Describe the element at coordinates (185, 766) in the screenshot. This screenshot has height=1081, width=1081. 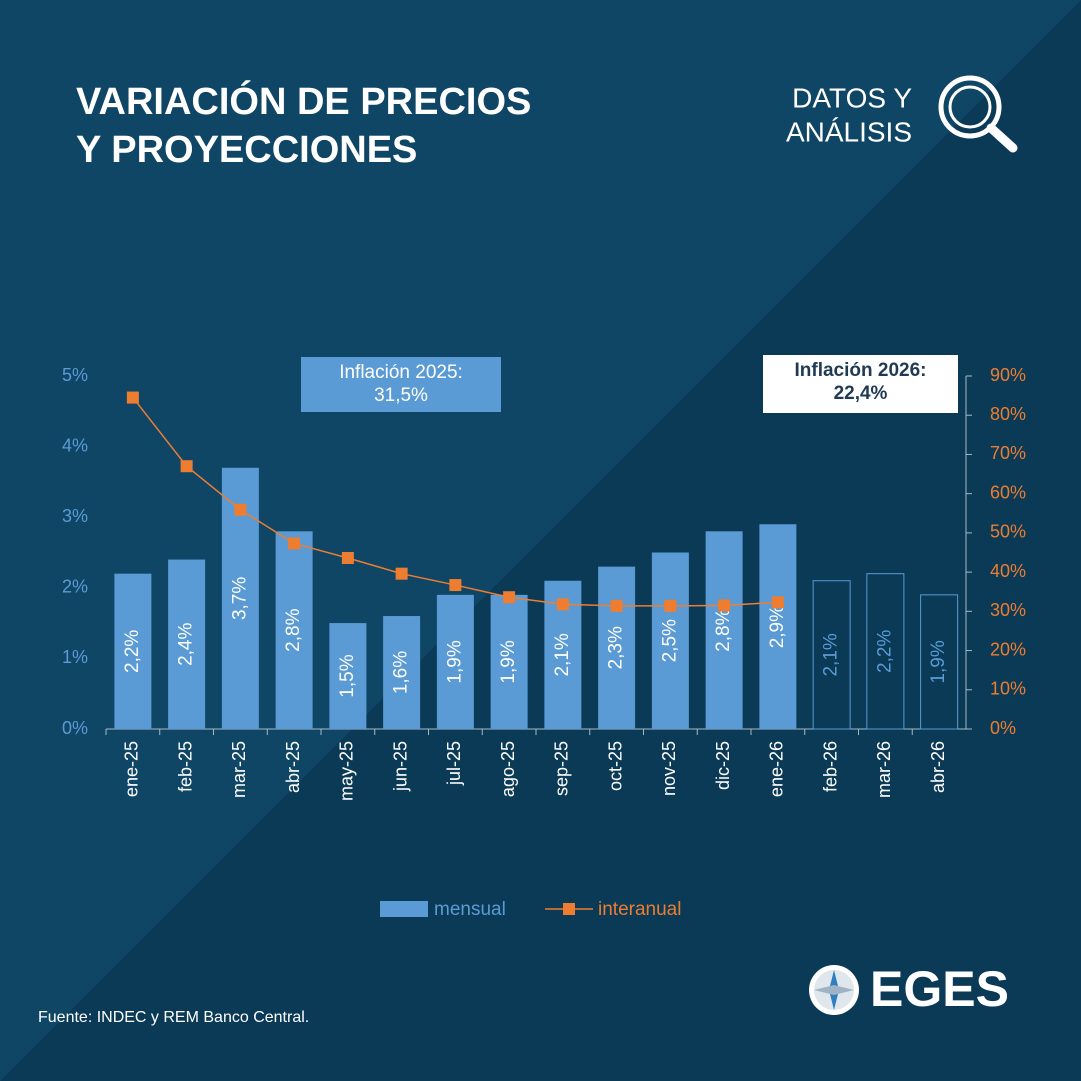
I see `x-tick-label: feb-25` at that location.